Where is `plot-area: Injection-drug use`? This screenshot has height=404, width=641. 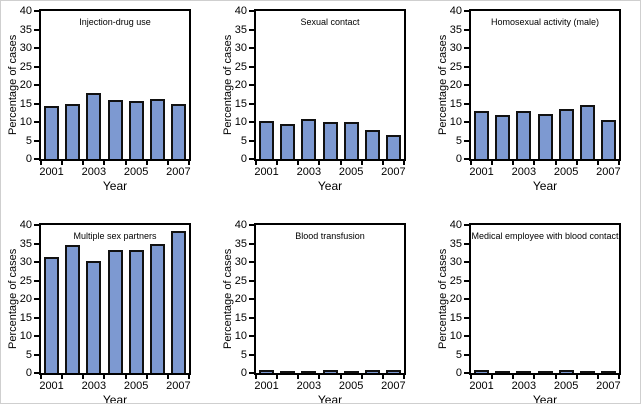
plot-area: Injection-drug use is located at coordinates (115, 85).